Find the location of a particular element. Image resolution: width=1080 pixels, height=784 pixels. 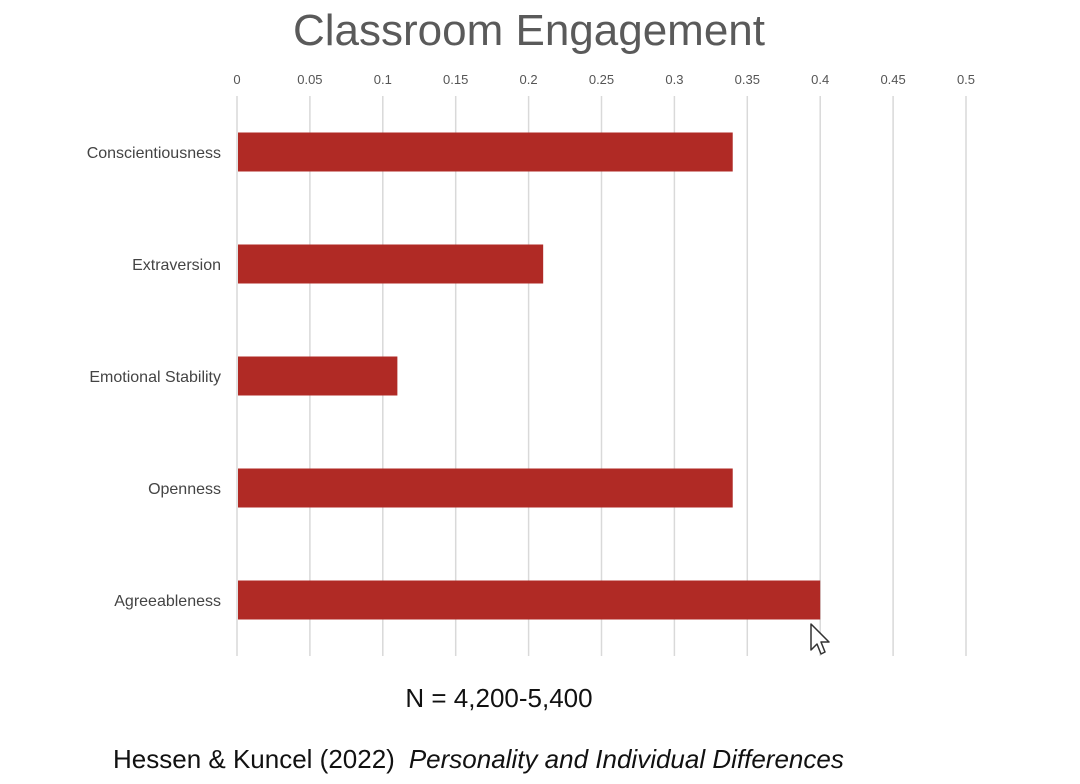

x-tick-label: 0.35 is located at coordinates (747, 79).